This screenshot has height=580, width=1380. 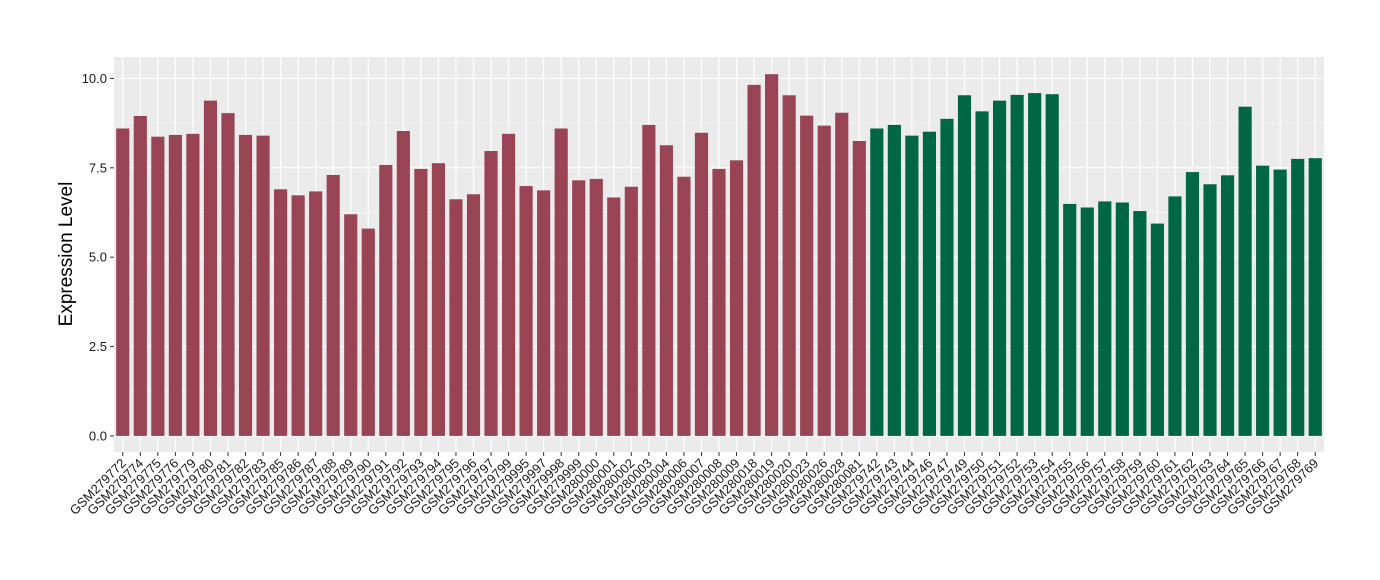 What do you see at coordinates (1210, 310) in the screenshot?
I see `bar-GSM279763` at bounding box center [1210, 310].